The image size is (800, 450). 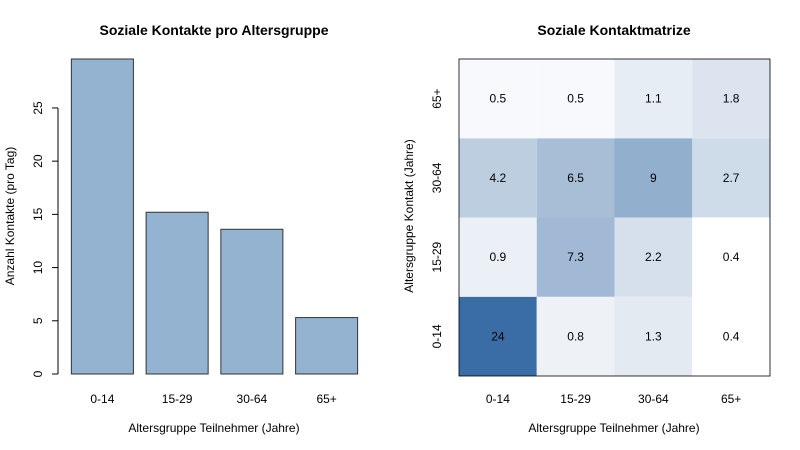 What do you see at coordinates (437, 218) in the screenshot?
I see `heatmap-y-tick-labels: 0-14 15-29 30-64 65+` at bounding box center [437, 218].